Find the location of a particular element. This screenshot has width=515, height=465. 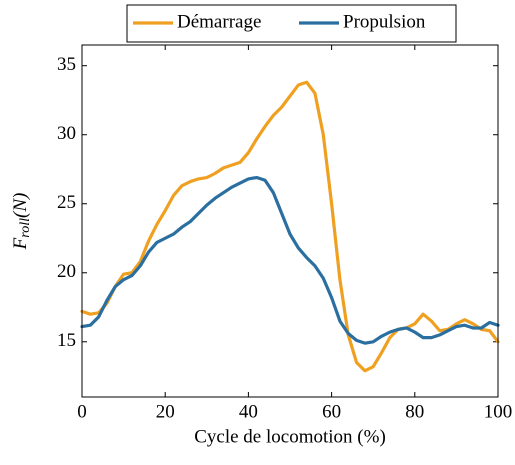

y-tick-label: 30 is located at coordinates (66, 133).